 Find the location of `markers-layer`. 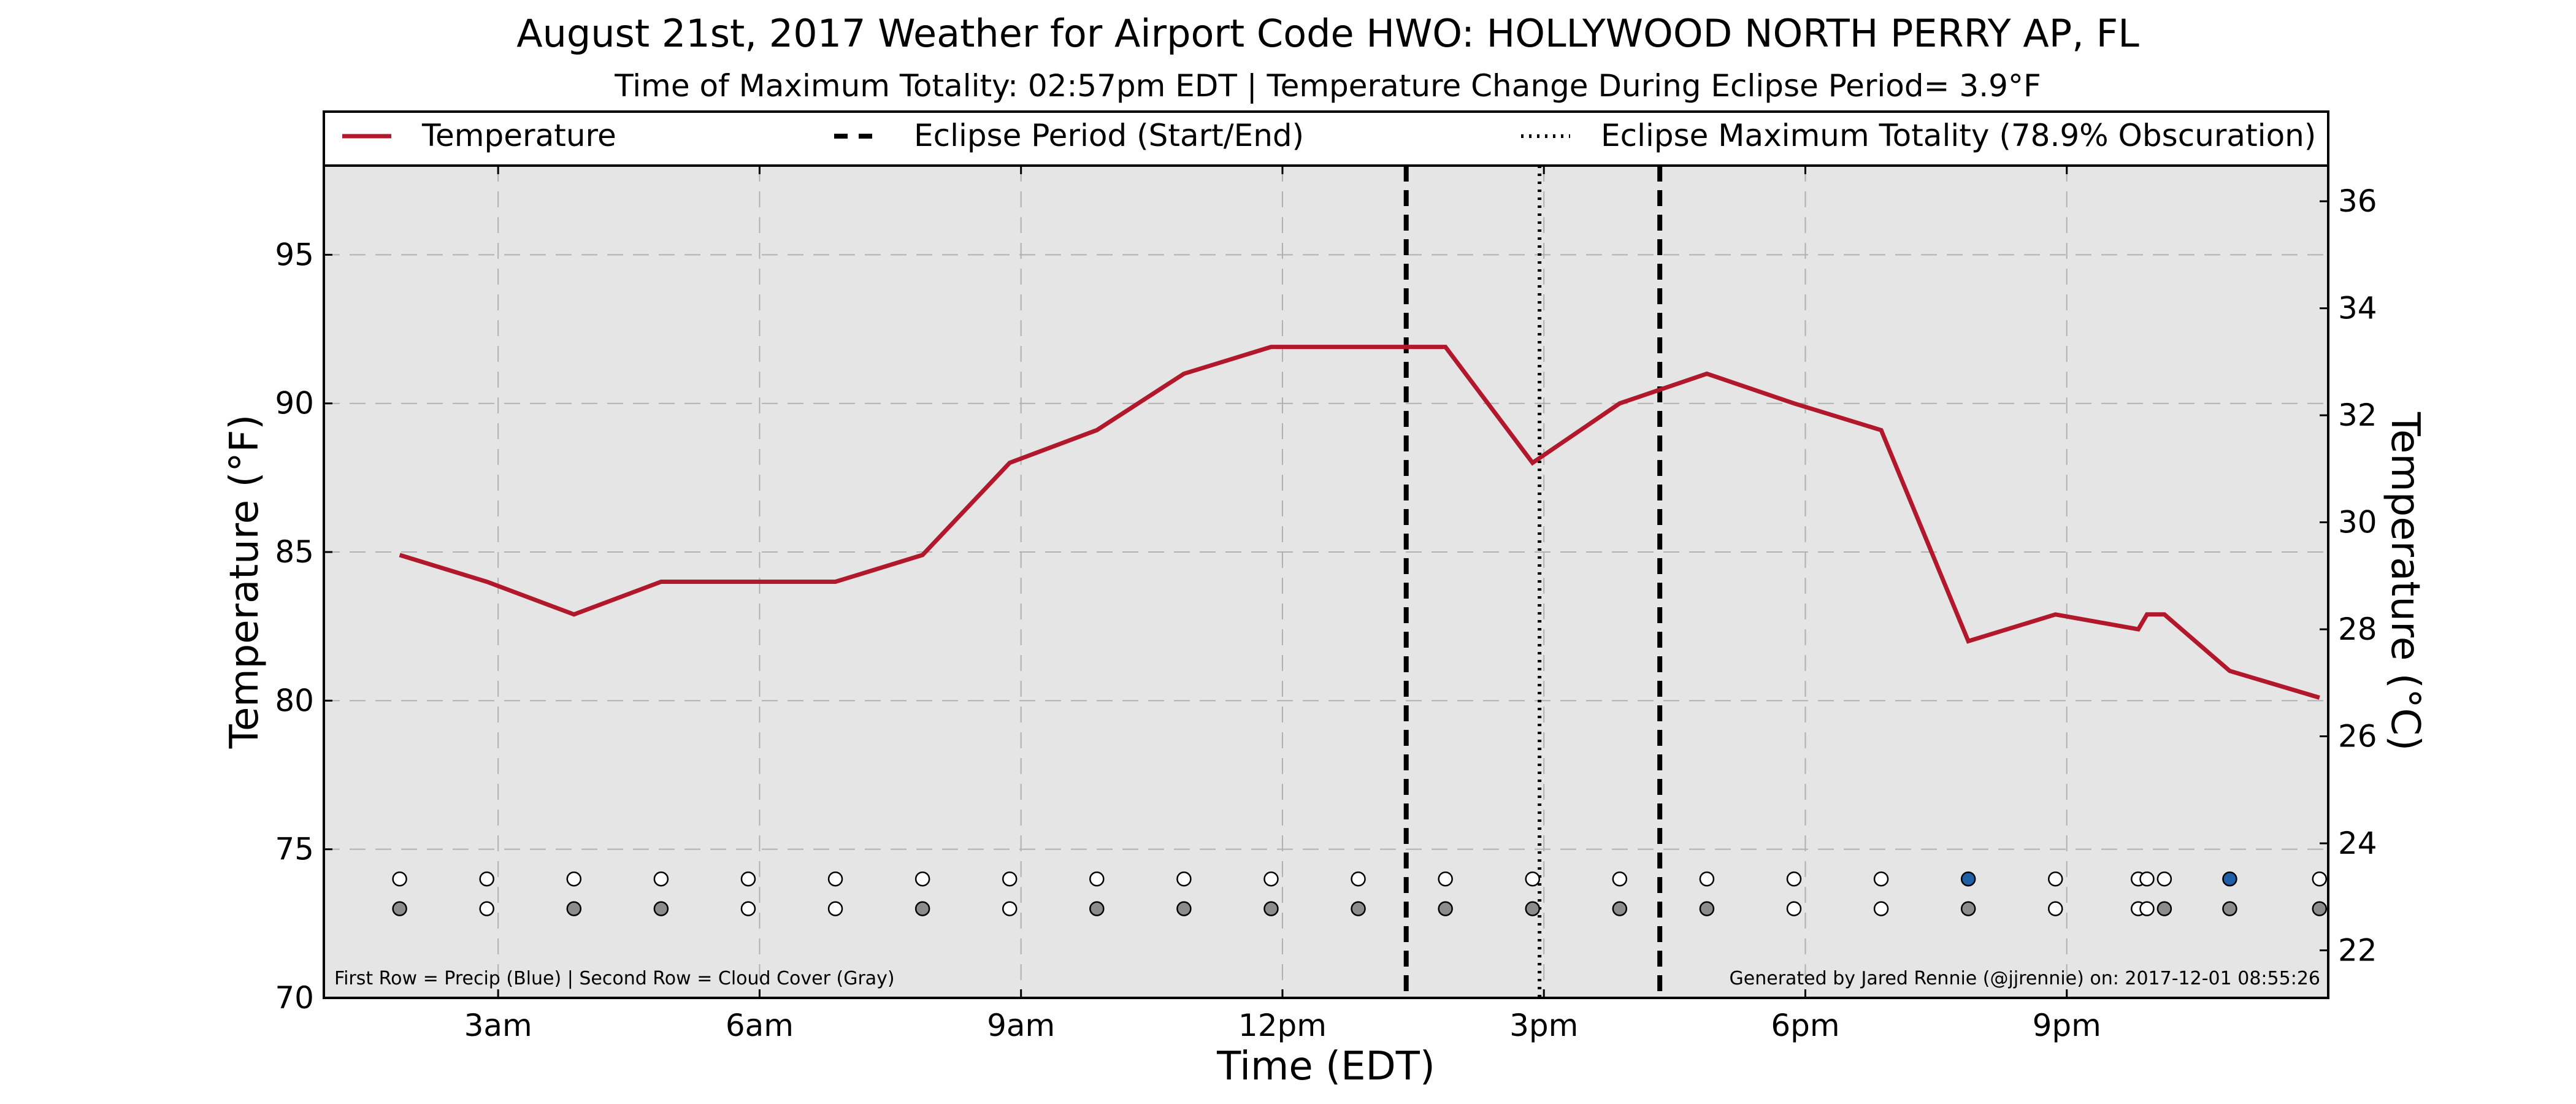

markers-layer is located at coordinates (1360, 893).